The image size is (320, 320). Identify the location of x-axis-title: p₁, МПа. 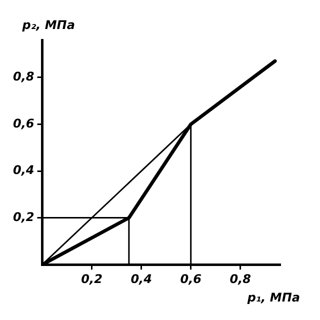
(273, 297).